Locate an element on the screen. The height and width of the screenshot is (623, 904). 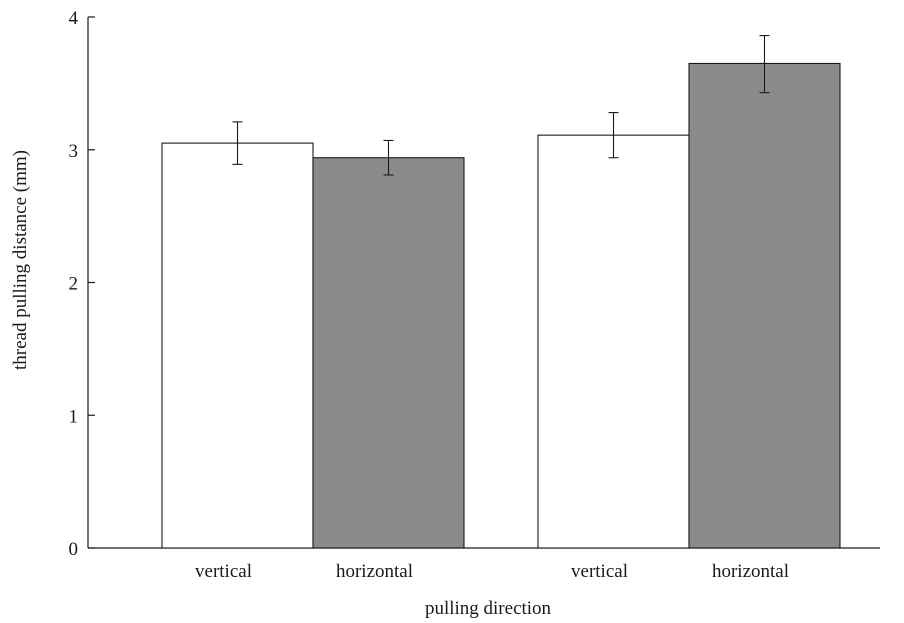
error-bars is located at coordinates (501, 105).